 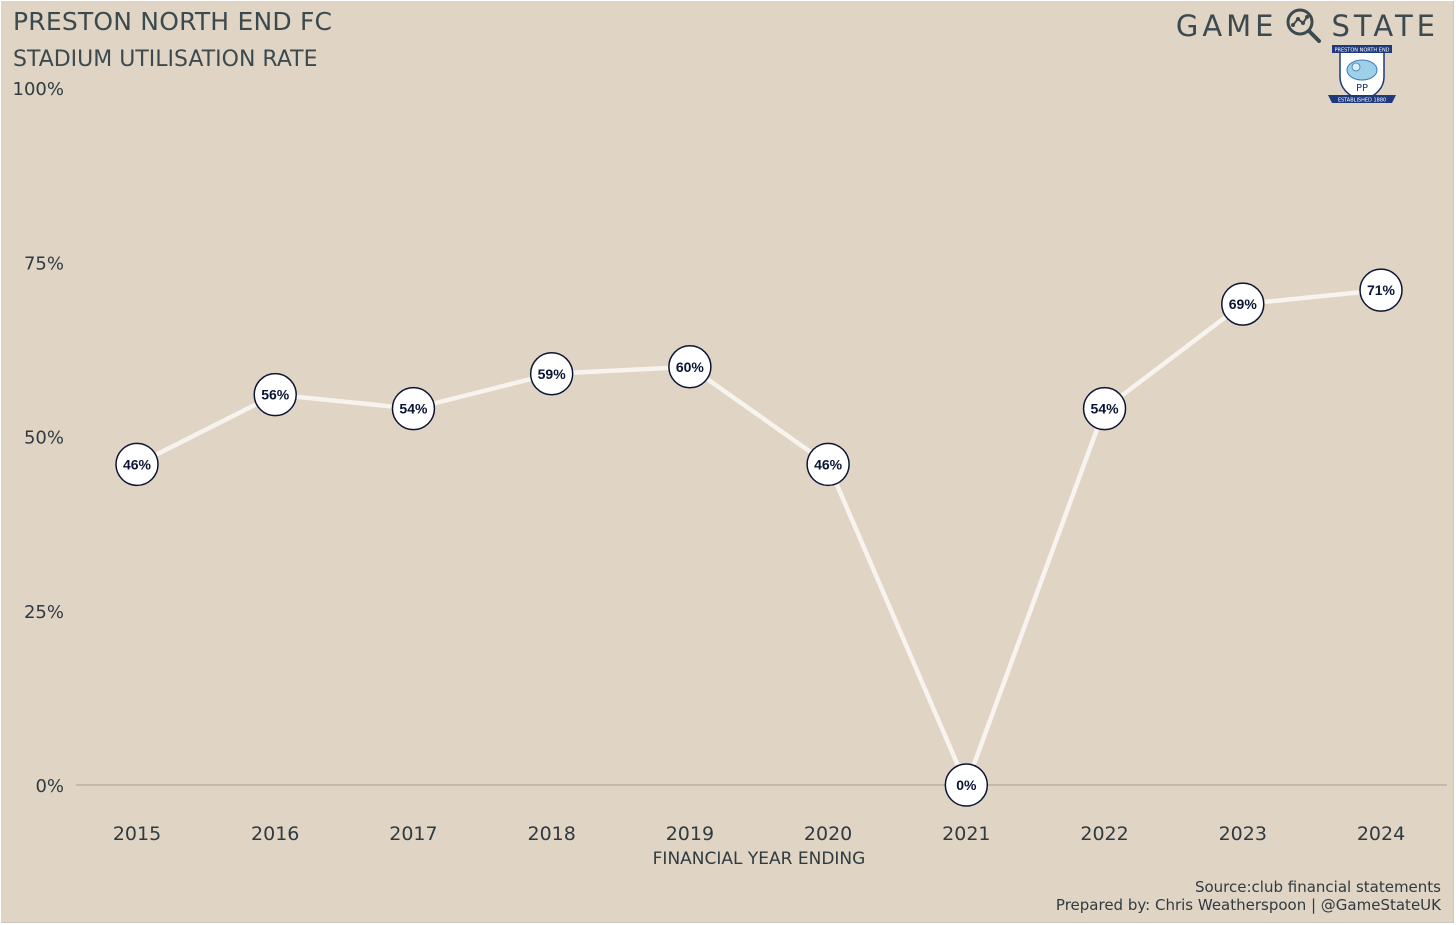 I want to click on x-tick-label: 2019, so click(x=690, y=834).